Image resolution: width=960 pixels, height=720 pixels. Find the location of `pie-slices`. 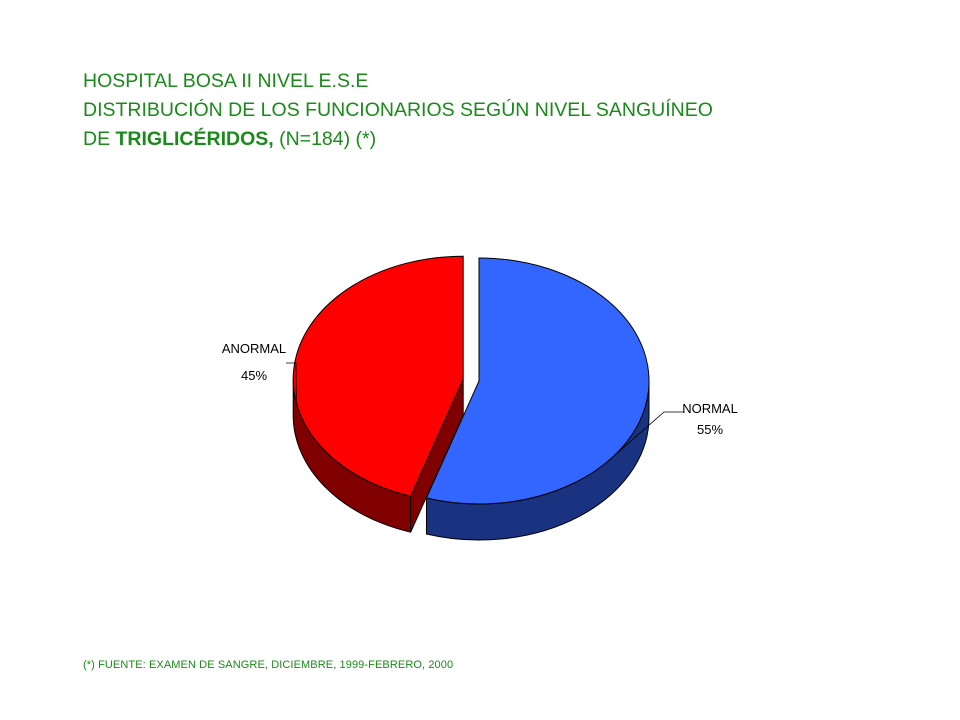

pie-slices is located at coordinates (471, 380).